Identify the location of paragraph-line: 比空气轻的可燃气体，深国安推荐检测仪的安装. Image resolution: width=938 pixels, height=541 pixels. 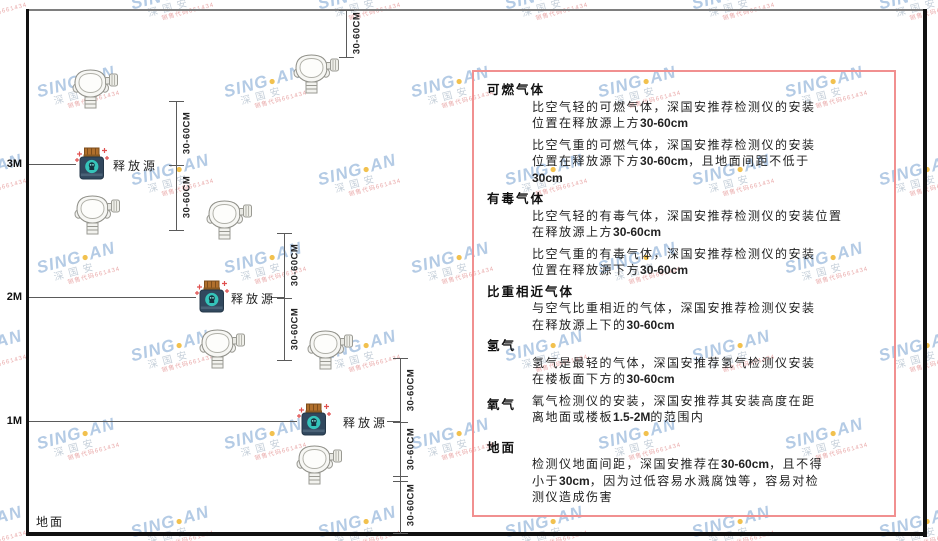
(674, 106).